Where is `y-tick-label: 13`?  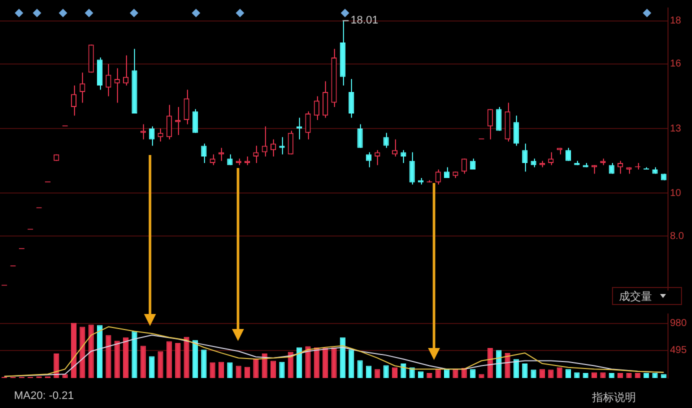 y-tick-label: 13 is located at coordinates (676, 128).